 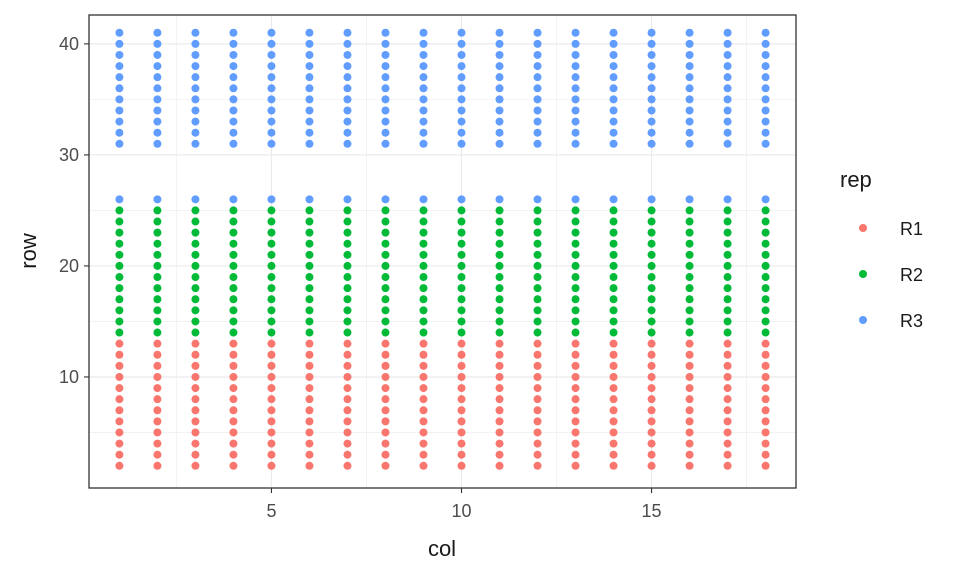 What do you see at coordinates (911, 275) in the screenshot?
I see `legend-label-r2: R2` at bounding box center [911, 275].